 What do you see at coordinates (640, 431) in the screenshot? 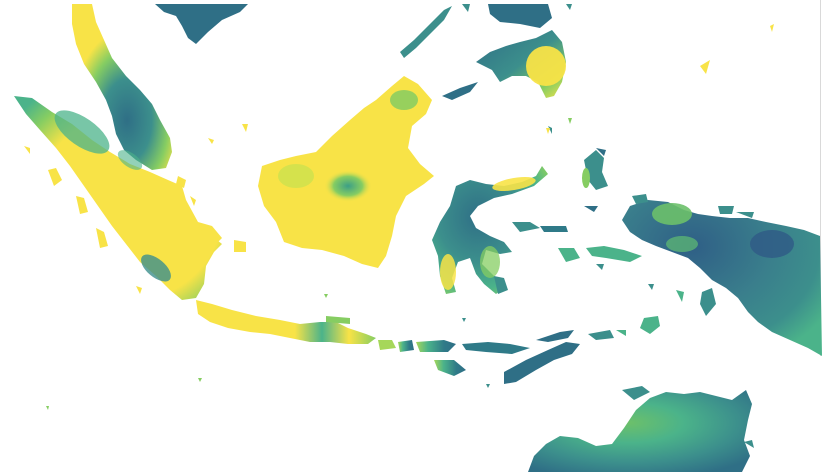
I see `landmass-northern-australia` at bounding box center [640, 431].